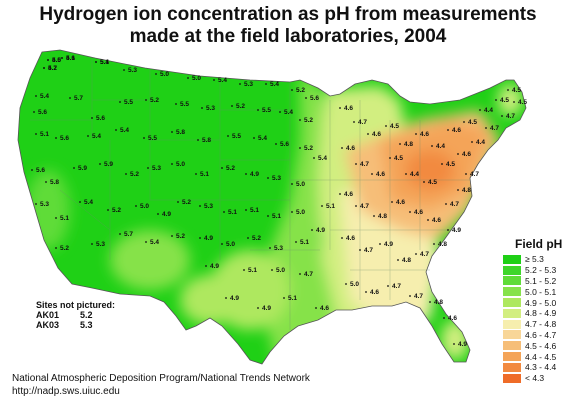 This screenshot has height=401, width=576. What do you see at coordinates (75, 325) in the screenshot?
I see `np-site-row: AK03 5.3` at bounding box center [75, 325].